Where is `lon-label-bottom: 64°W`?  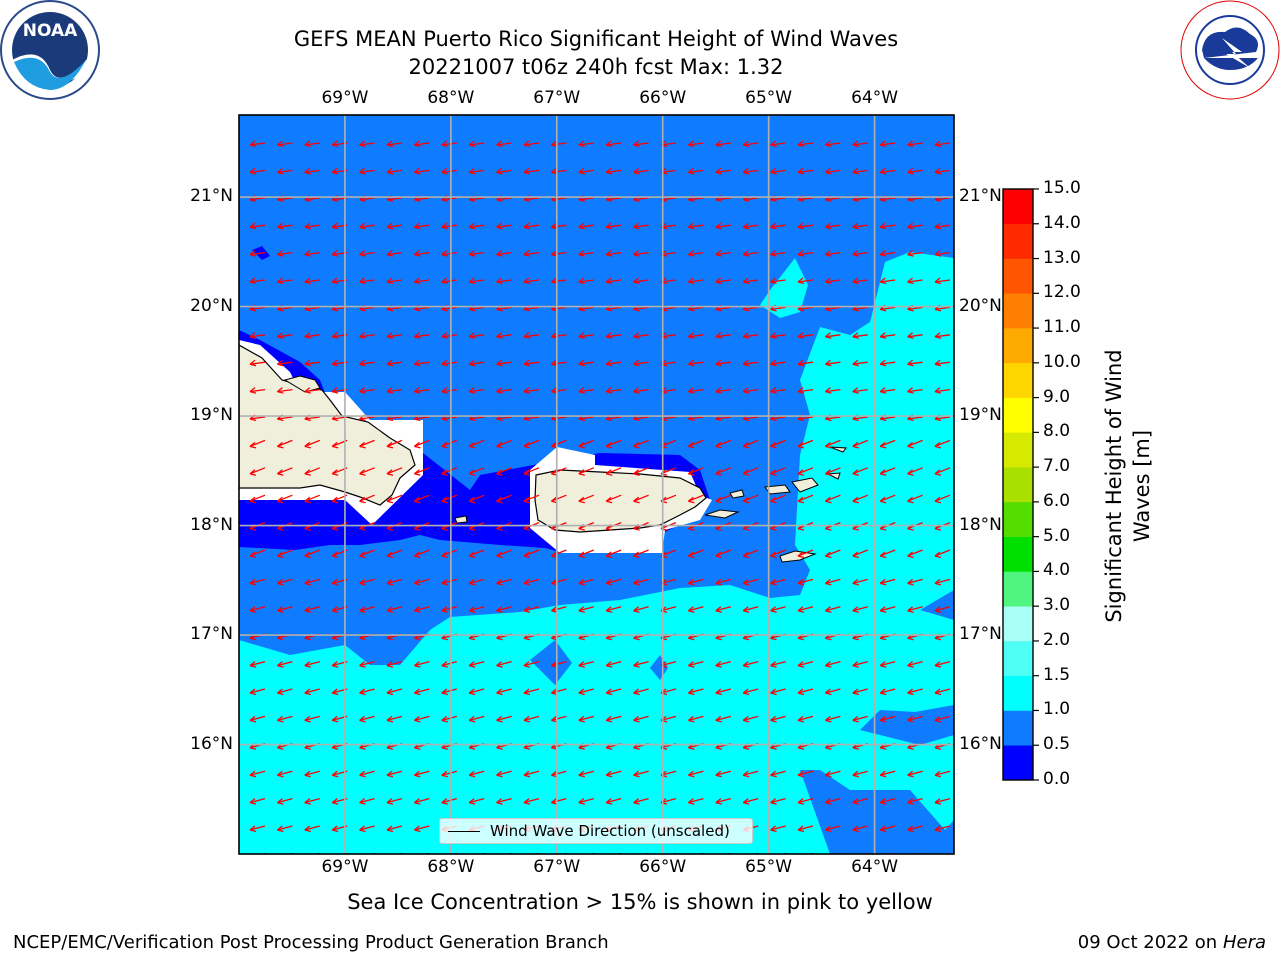 lon-label-bottom: 64°W is located at coordinates (875, 867).